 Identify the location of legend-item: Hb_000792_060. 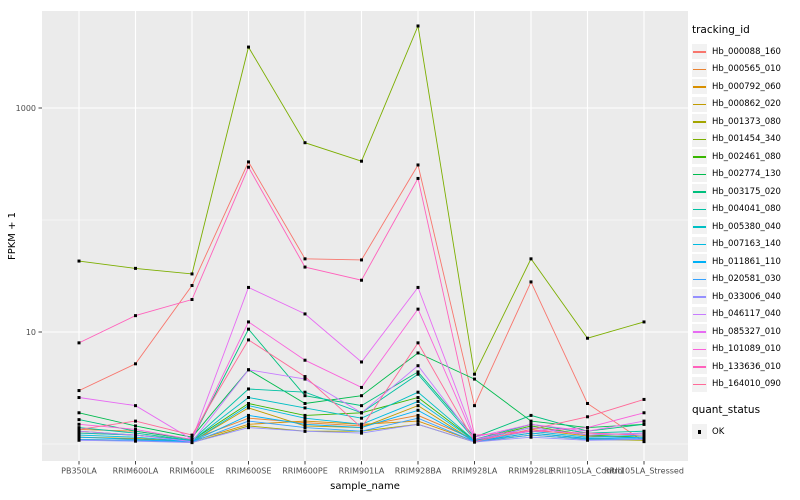
(745, 87).